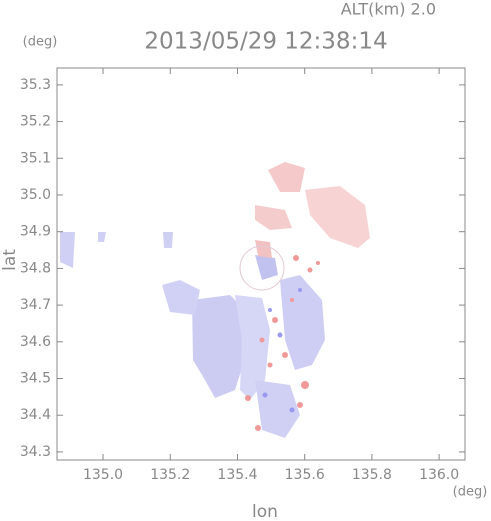 The width and height of the screenshot is (491, 521). I want to click on y-unit: (deg), so click(40, 42).